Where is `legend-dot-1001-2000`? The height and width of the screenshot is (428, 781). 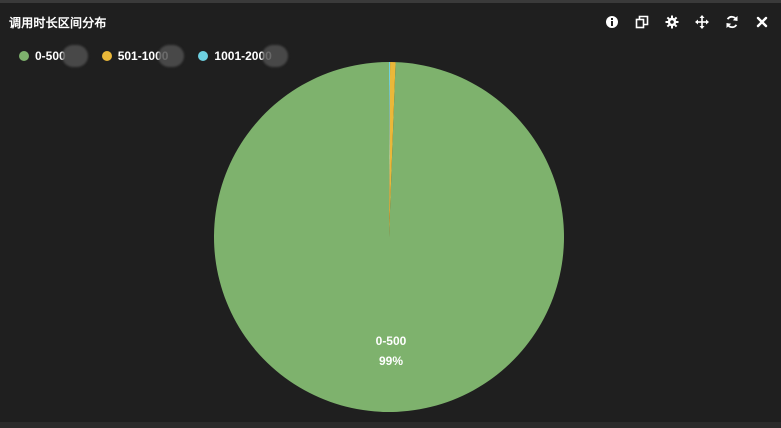
legend-dot-1001-2000 is located at coordinates (203, 56).